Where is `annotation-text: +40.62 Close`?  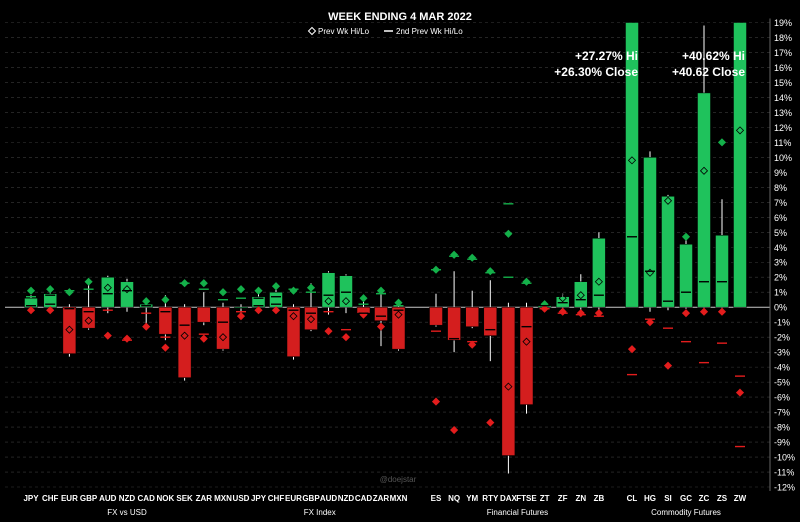
annotation-text: +40.62 Close is located at coordinates (708, 72).